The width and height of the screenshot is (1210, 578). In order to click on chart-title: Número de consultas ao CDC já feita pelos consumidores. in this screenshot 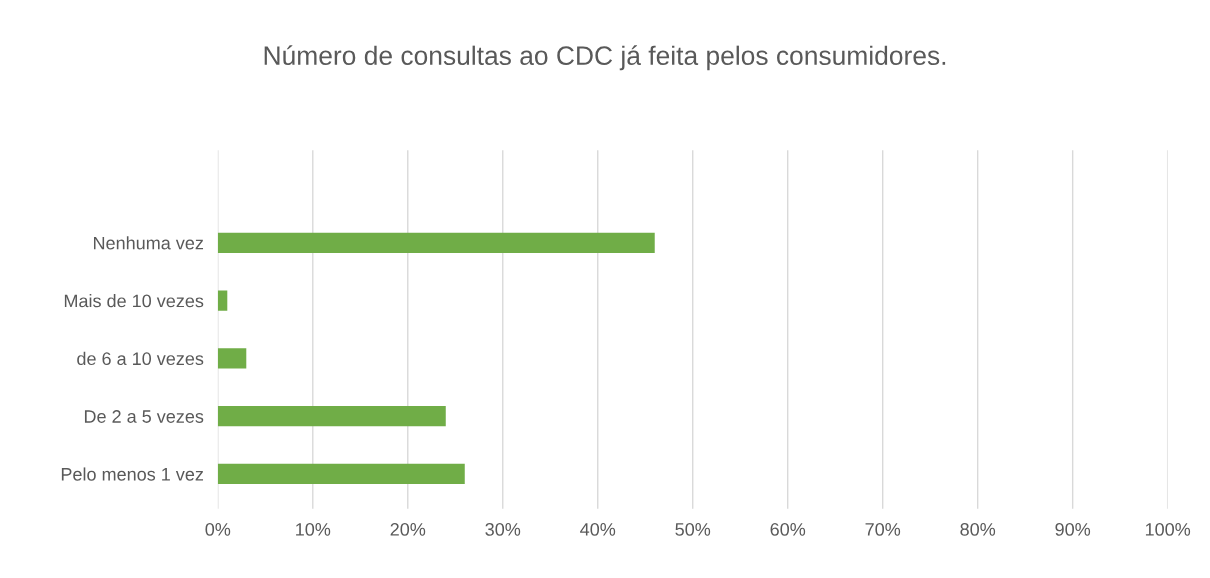, I will do `click(605, 58)`.